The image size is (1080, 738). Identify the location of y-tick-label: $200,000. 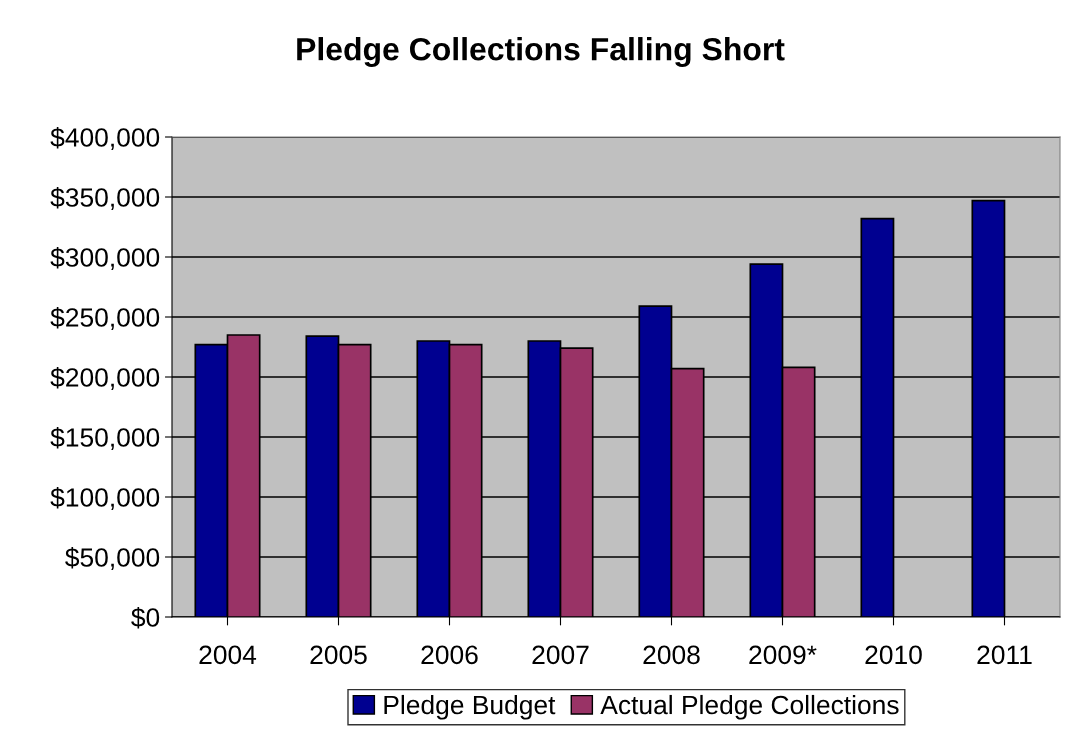
(105, 378).